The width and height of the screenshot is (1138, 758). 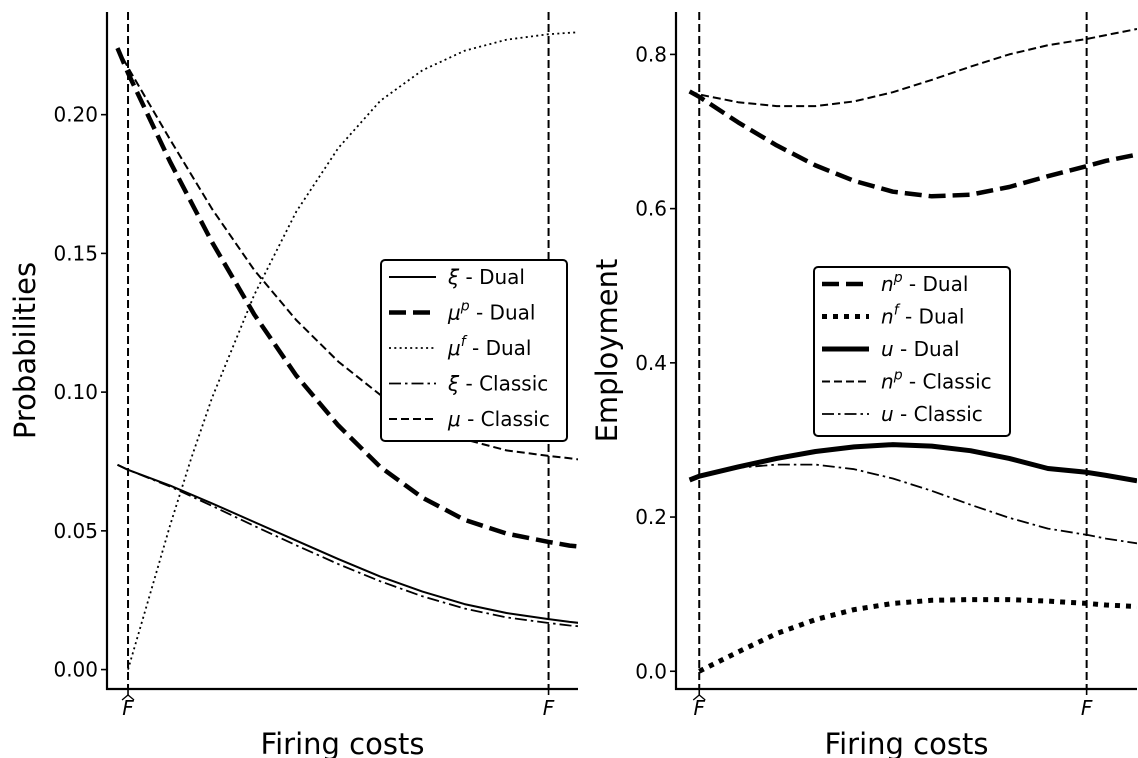 What do you see at coordinates (932, 414) in the screenshot?
I see `legend-label: u - Classic` at bounding box center [932, 414].